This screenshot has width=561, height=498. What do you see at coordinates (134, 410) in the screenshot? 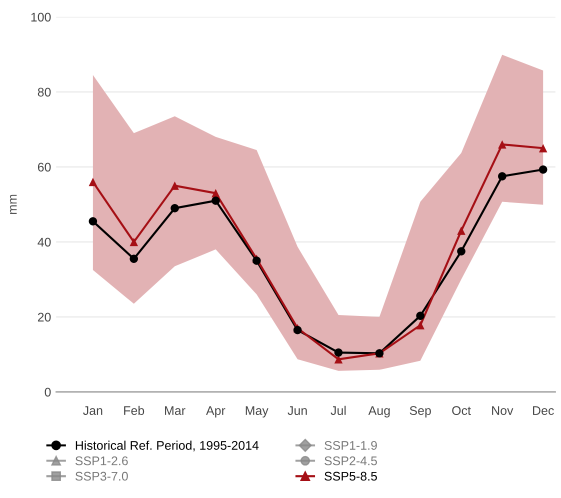
I see `x-tick-label: Feb` at bounding box center [134, 410].